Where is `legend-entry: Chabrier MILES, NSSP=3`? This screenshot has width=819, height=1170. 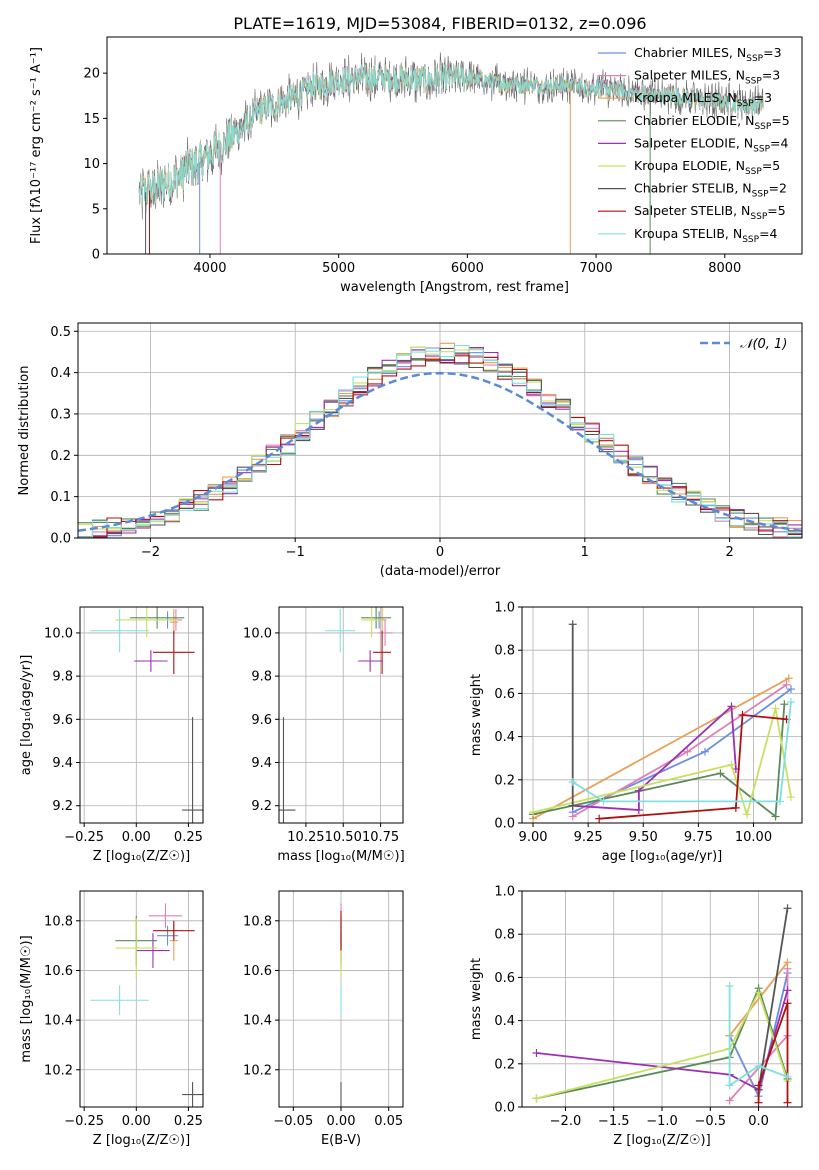 legend-entry: Chabrier MILES, NSSP=3 is located at coordinates (708, 54).